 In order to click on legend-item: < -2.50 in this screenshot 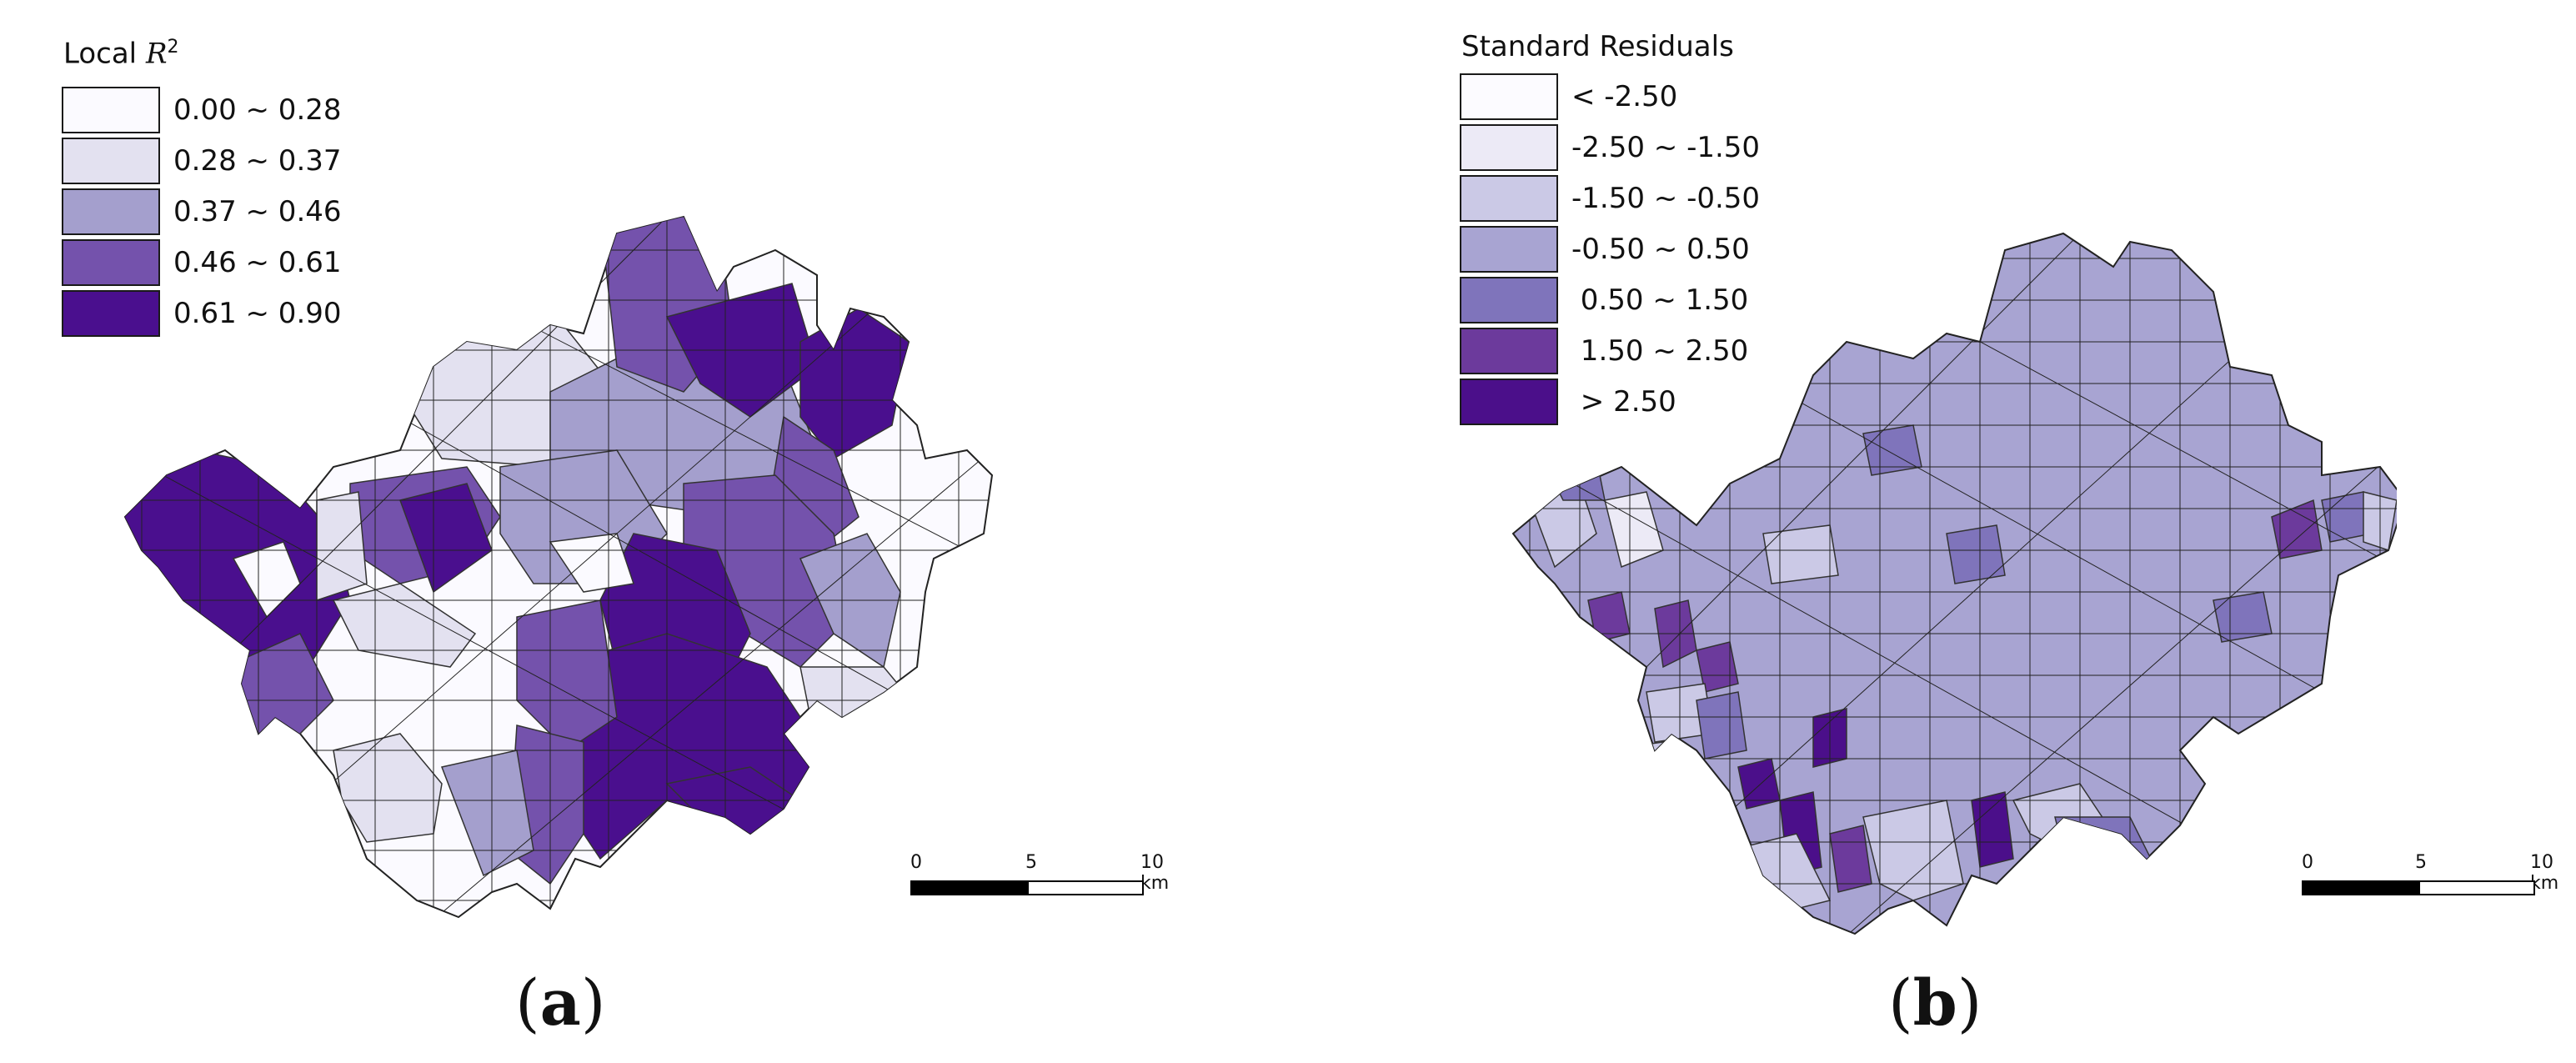, I will do `click(1610, 96)`.